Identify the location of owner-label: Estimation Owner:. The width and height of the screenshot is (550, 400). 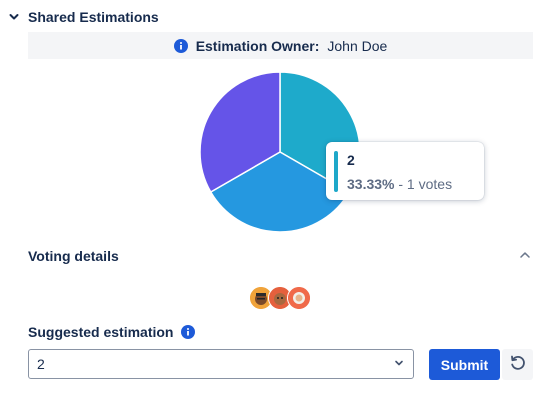
(257, 45).